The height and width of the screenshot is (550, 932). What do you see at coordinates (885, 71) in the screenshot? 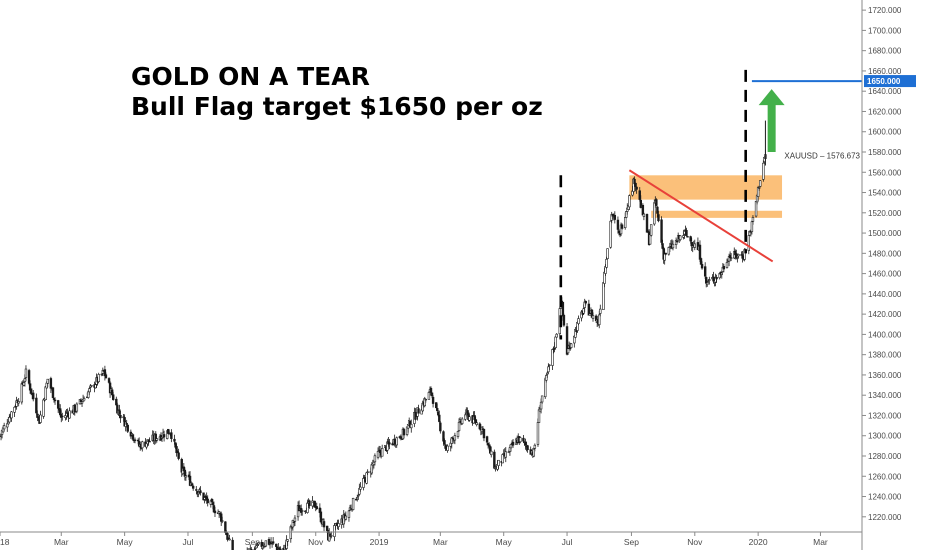
I see `price-tick-label: 1660.000` at bounding box center [885, 71].